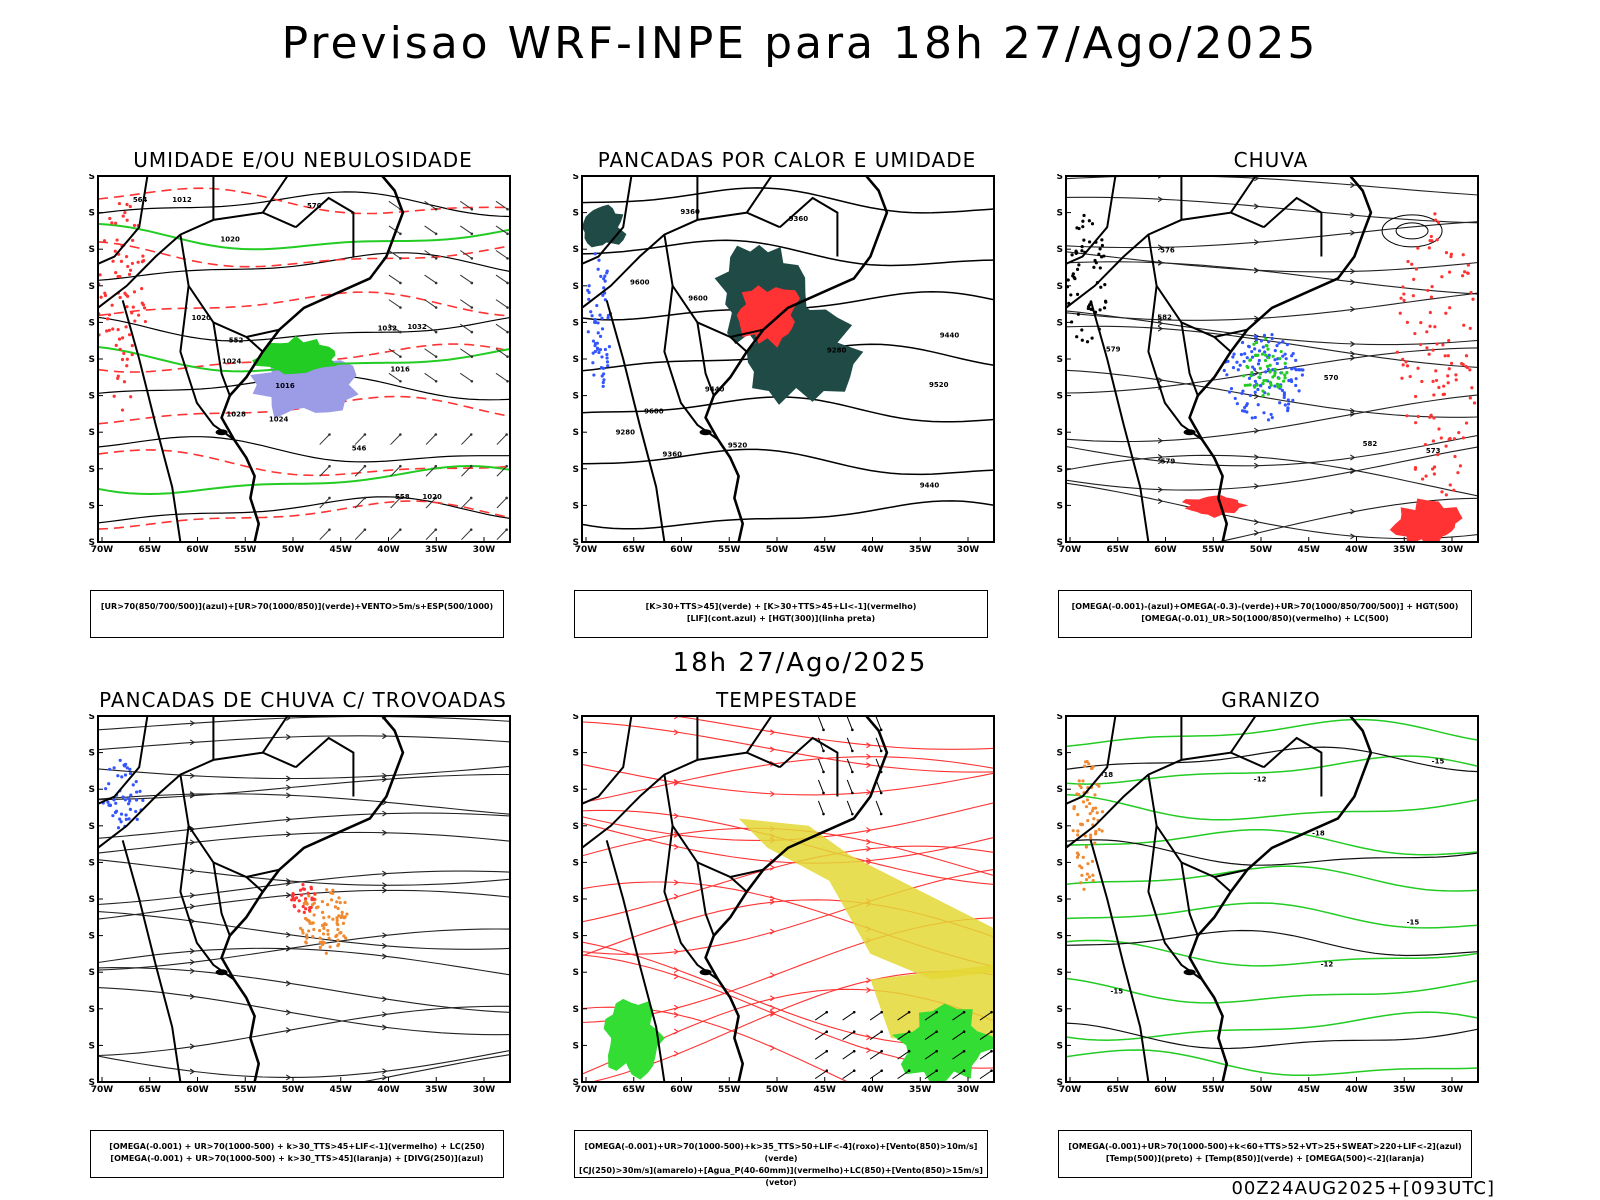  I want to click on contour-label: 9600, so click(654, 412).